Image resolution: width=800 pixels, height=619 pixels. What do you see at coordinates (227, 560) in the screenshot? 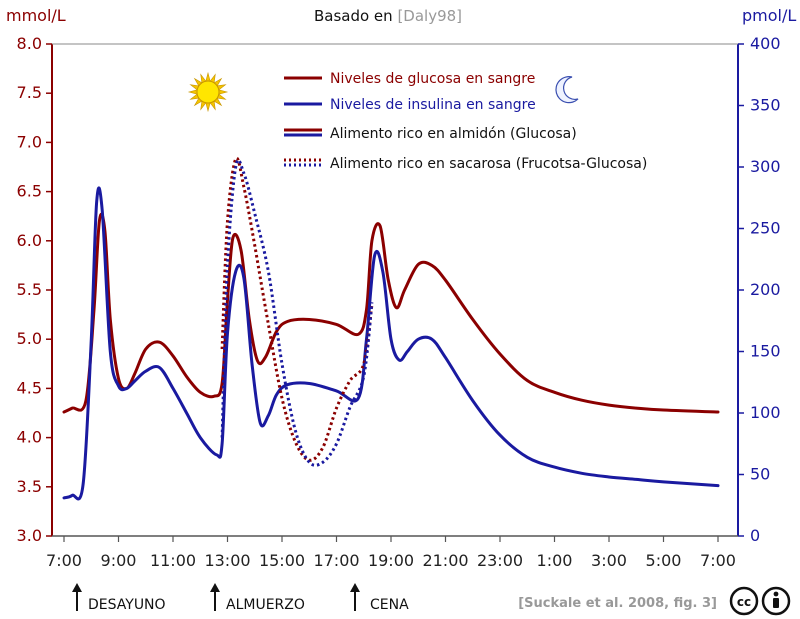
I see `x-tick-label: 13:00` at bounding box center [227, 560].